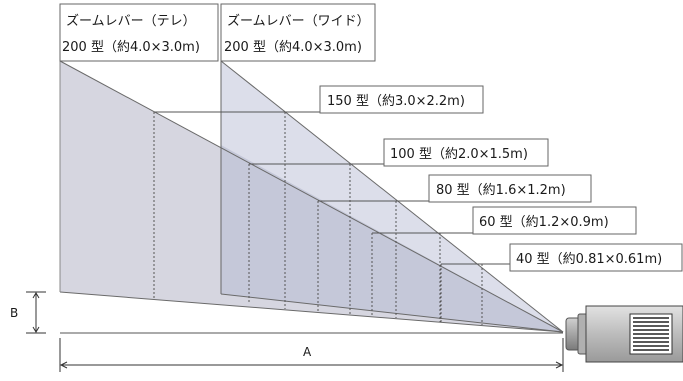 Image resolution: width=683 pixels, height=381 pixels. I want to click on header-tele-line2: 200 型（約4.0×3.0m), so click(131, 47).